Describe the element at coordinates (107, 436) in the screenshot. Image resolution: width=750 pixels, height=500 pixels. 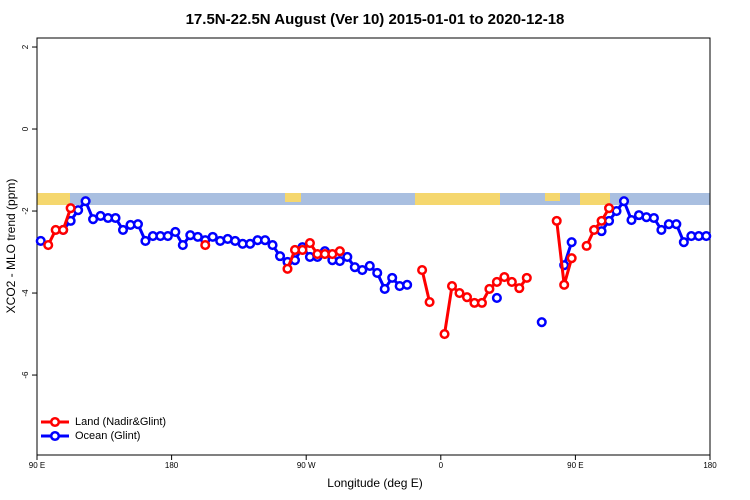
I see `legend-label: Ocean (Glint)` at that location.